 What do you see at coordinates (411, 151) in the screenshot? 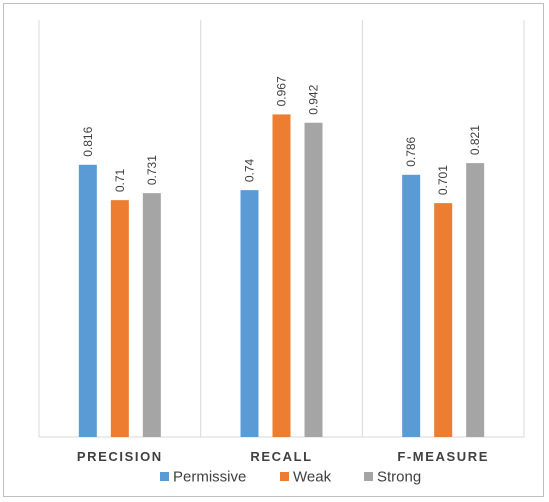
I see `data-label: 0.786` at bounding box center [411, 151].